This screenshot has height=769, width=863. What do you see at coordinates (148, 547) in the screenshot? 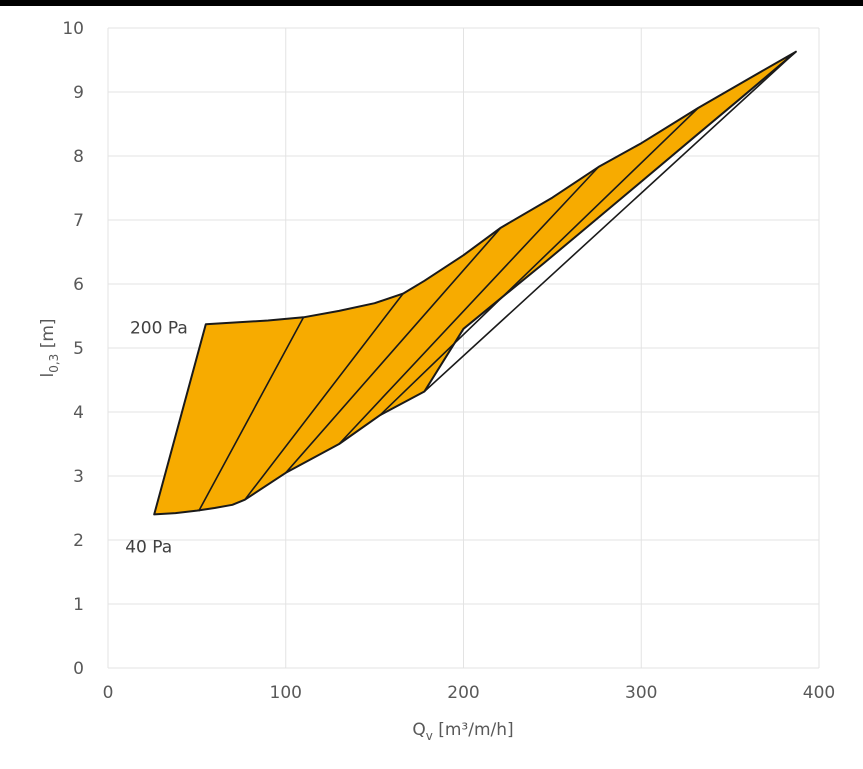
I see `pressure-annotation: 40 Pa` at bounding box center [148, 547].